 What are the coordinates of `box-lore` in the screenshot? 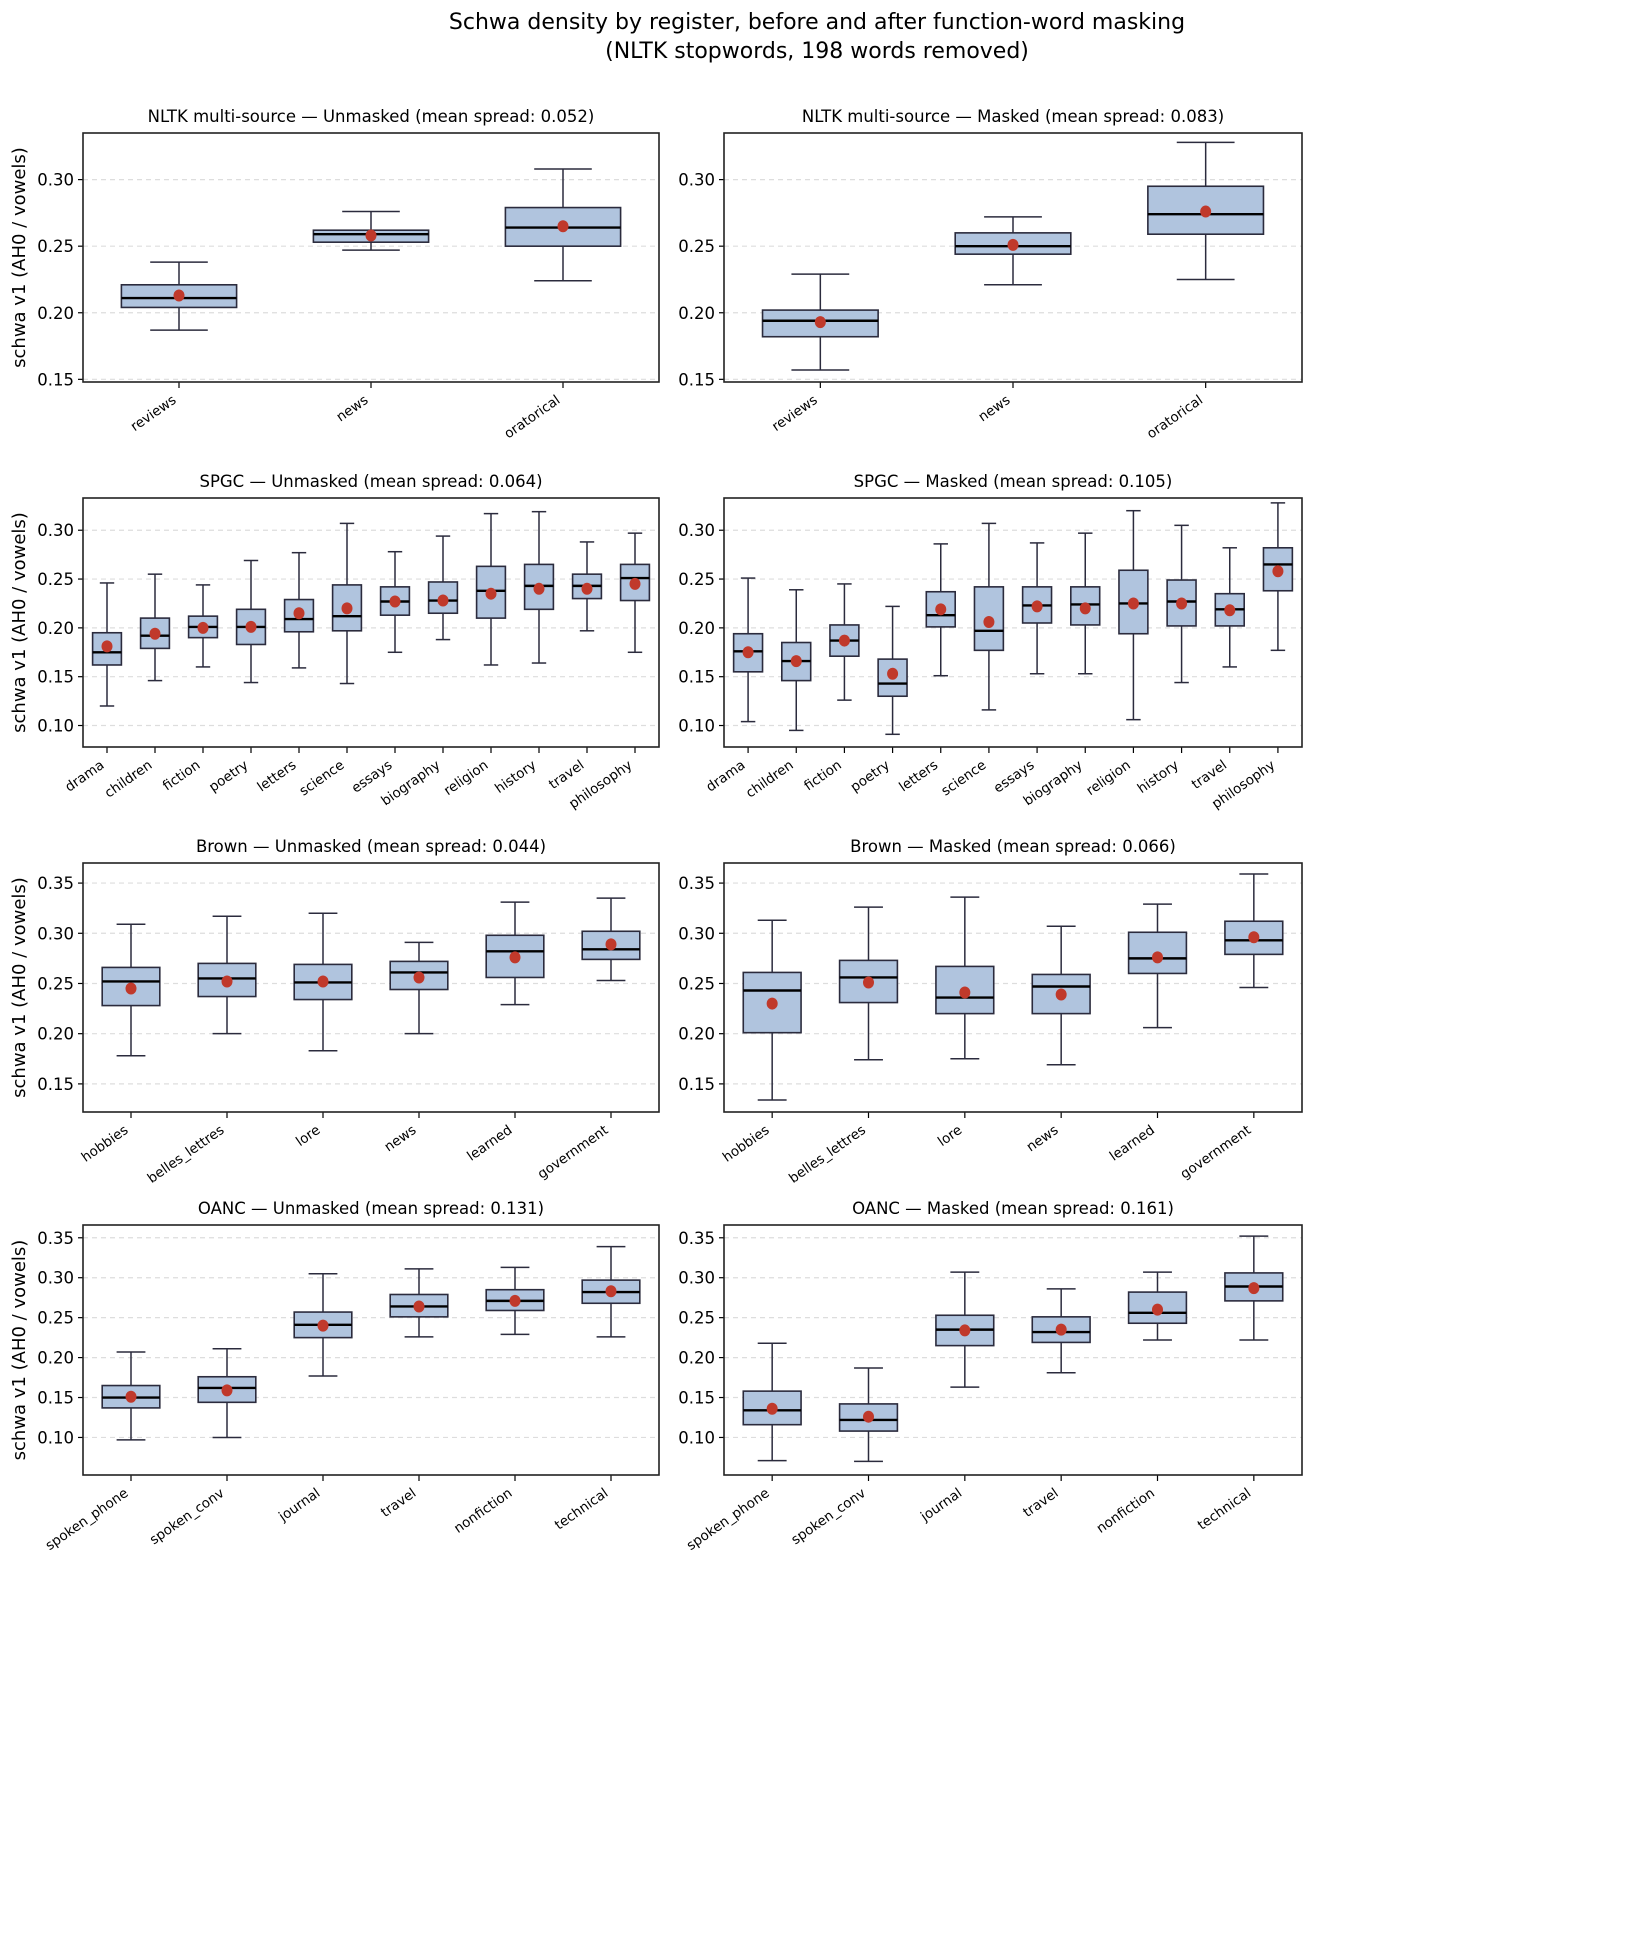 It's located at (323, 982).